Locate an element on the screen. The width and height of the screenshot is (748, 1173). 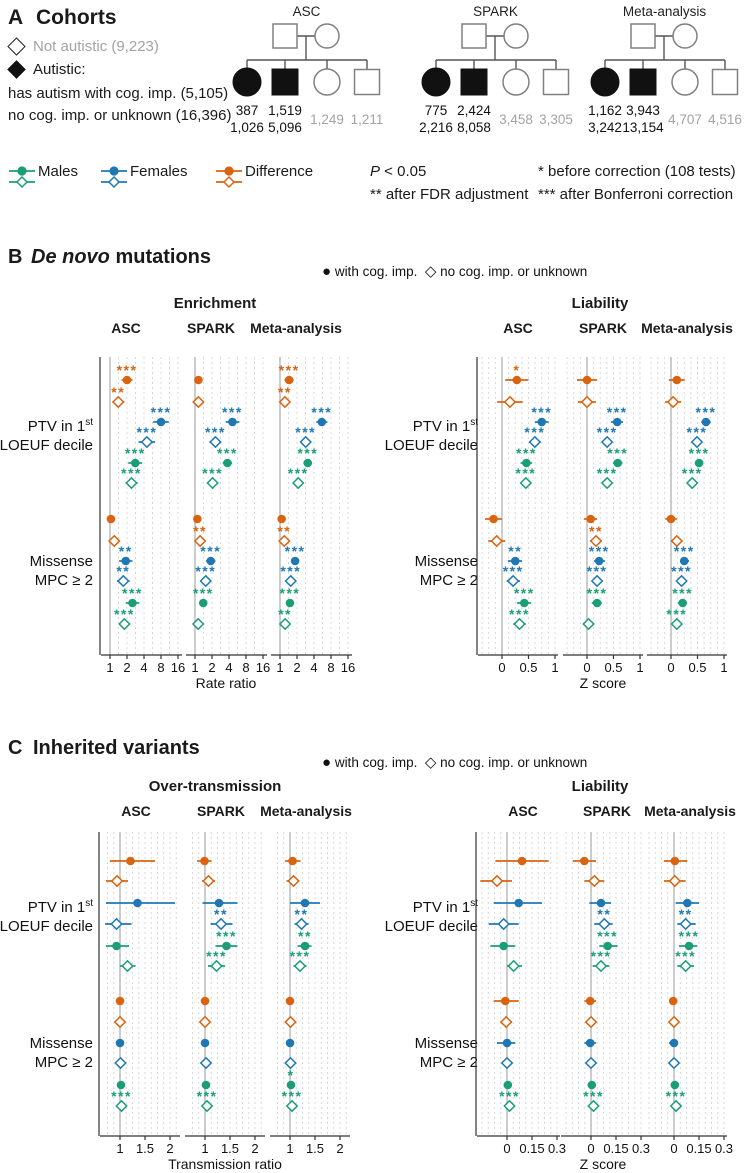
affected-male-symbol is located at coordinates (285, 82).